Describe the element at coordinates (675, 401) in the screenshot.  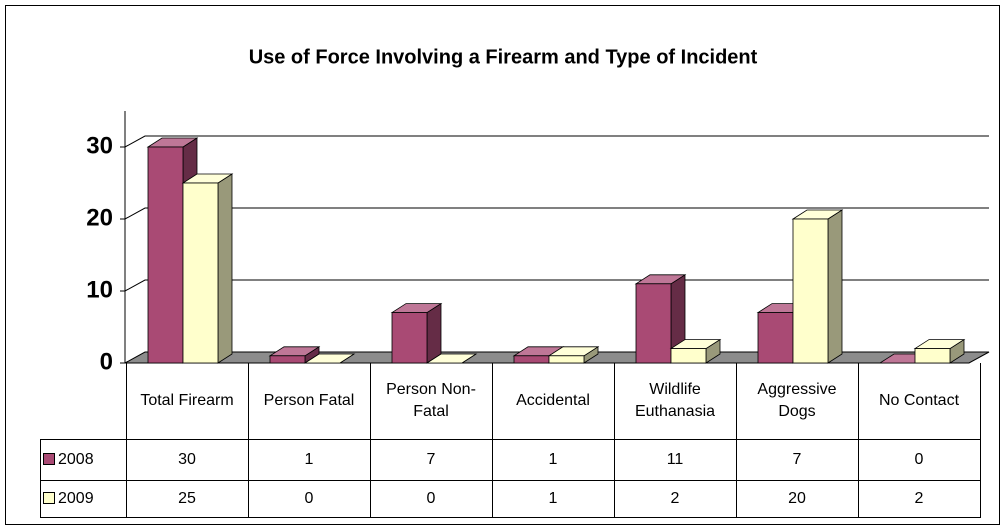
I see `x-tick-label: Wildlife Euthanasia` at that location.